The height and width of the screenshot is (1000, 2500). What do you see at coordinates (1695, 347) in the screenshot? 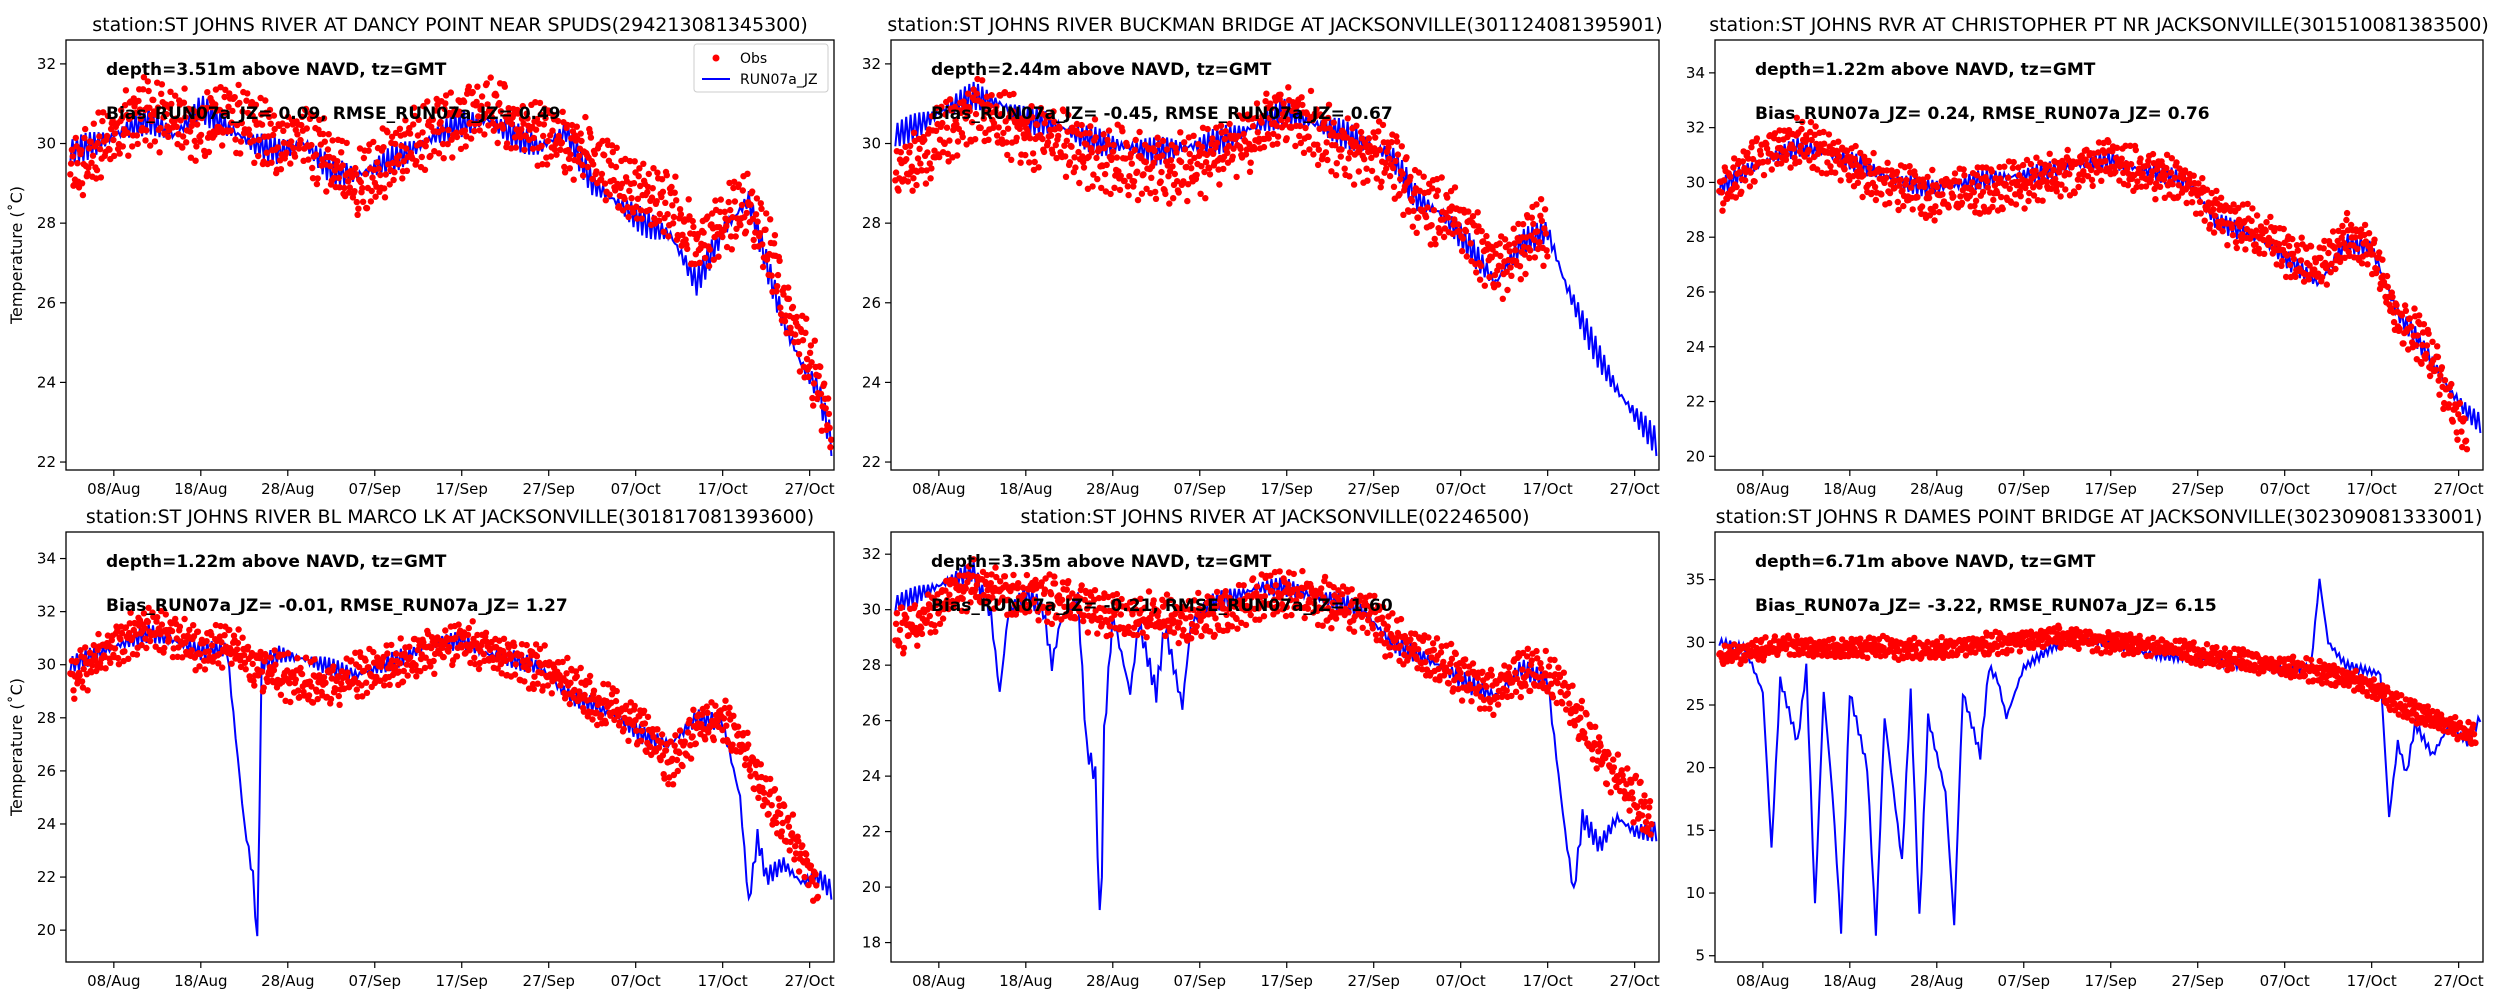
I see `y-tick-label: 24` at bounding box center [1695, 347].